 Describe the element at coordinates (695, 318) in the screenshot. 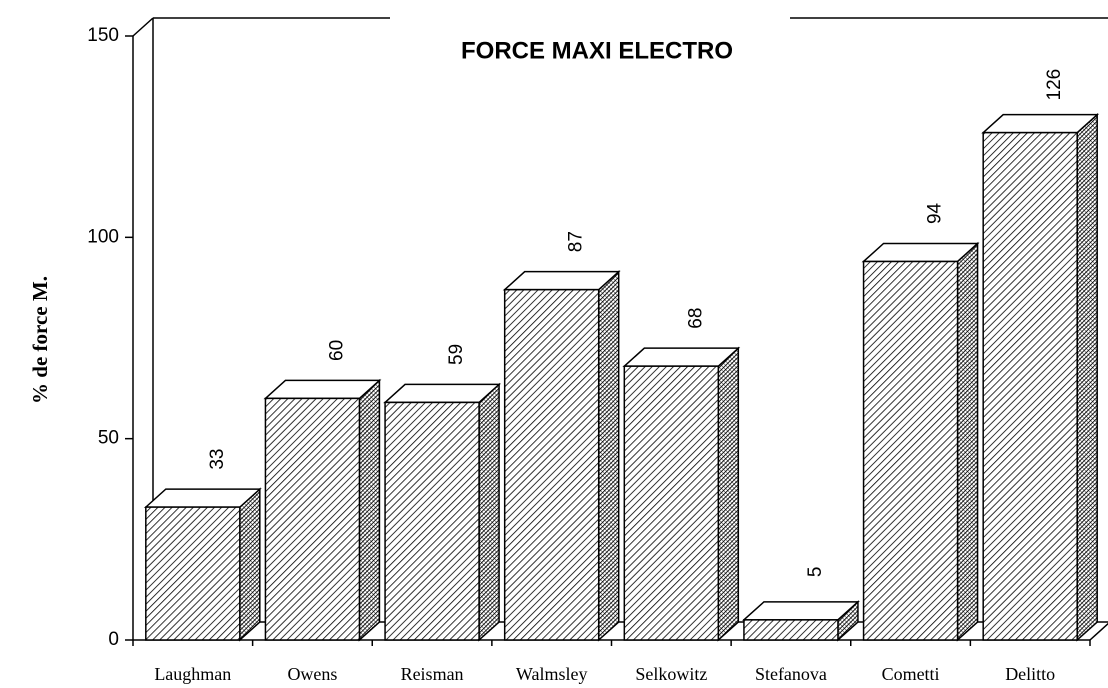

I see `value-label: 68` at that location.